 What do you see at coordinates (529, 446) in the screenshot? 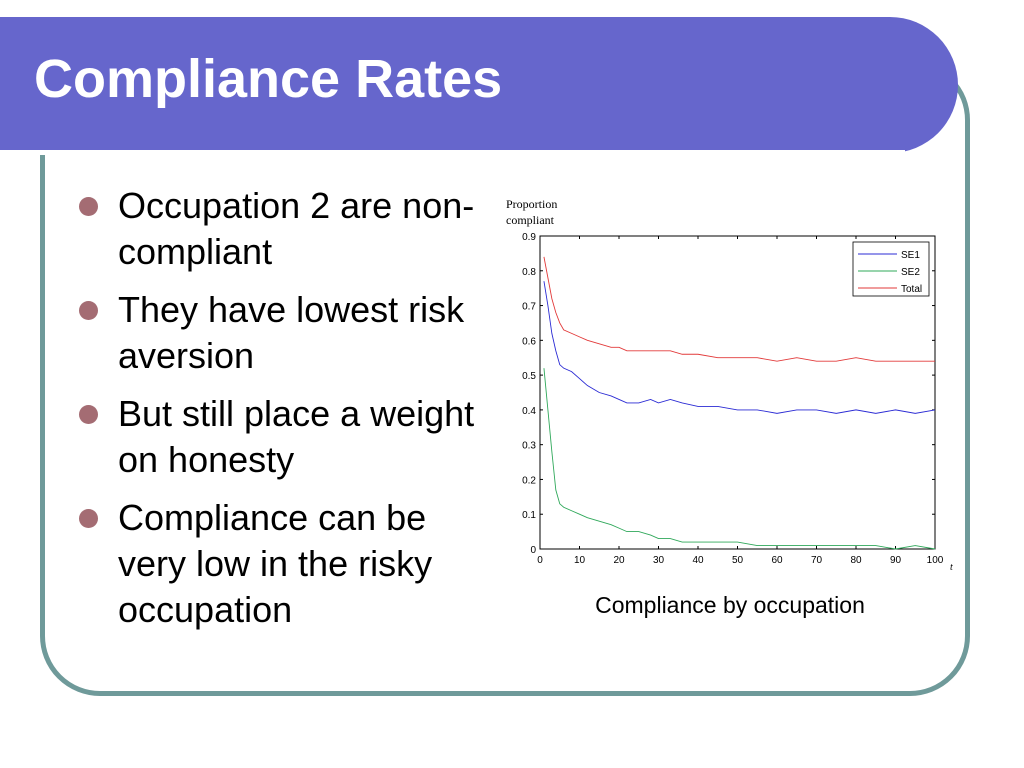
I see `y-tick-label: 0.3` at bounding box center [529, 446].